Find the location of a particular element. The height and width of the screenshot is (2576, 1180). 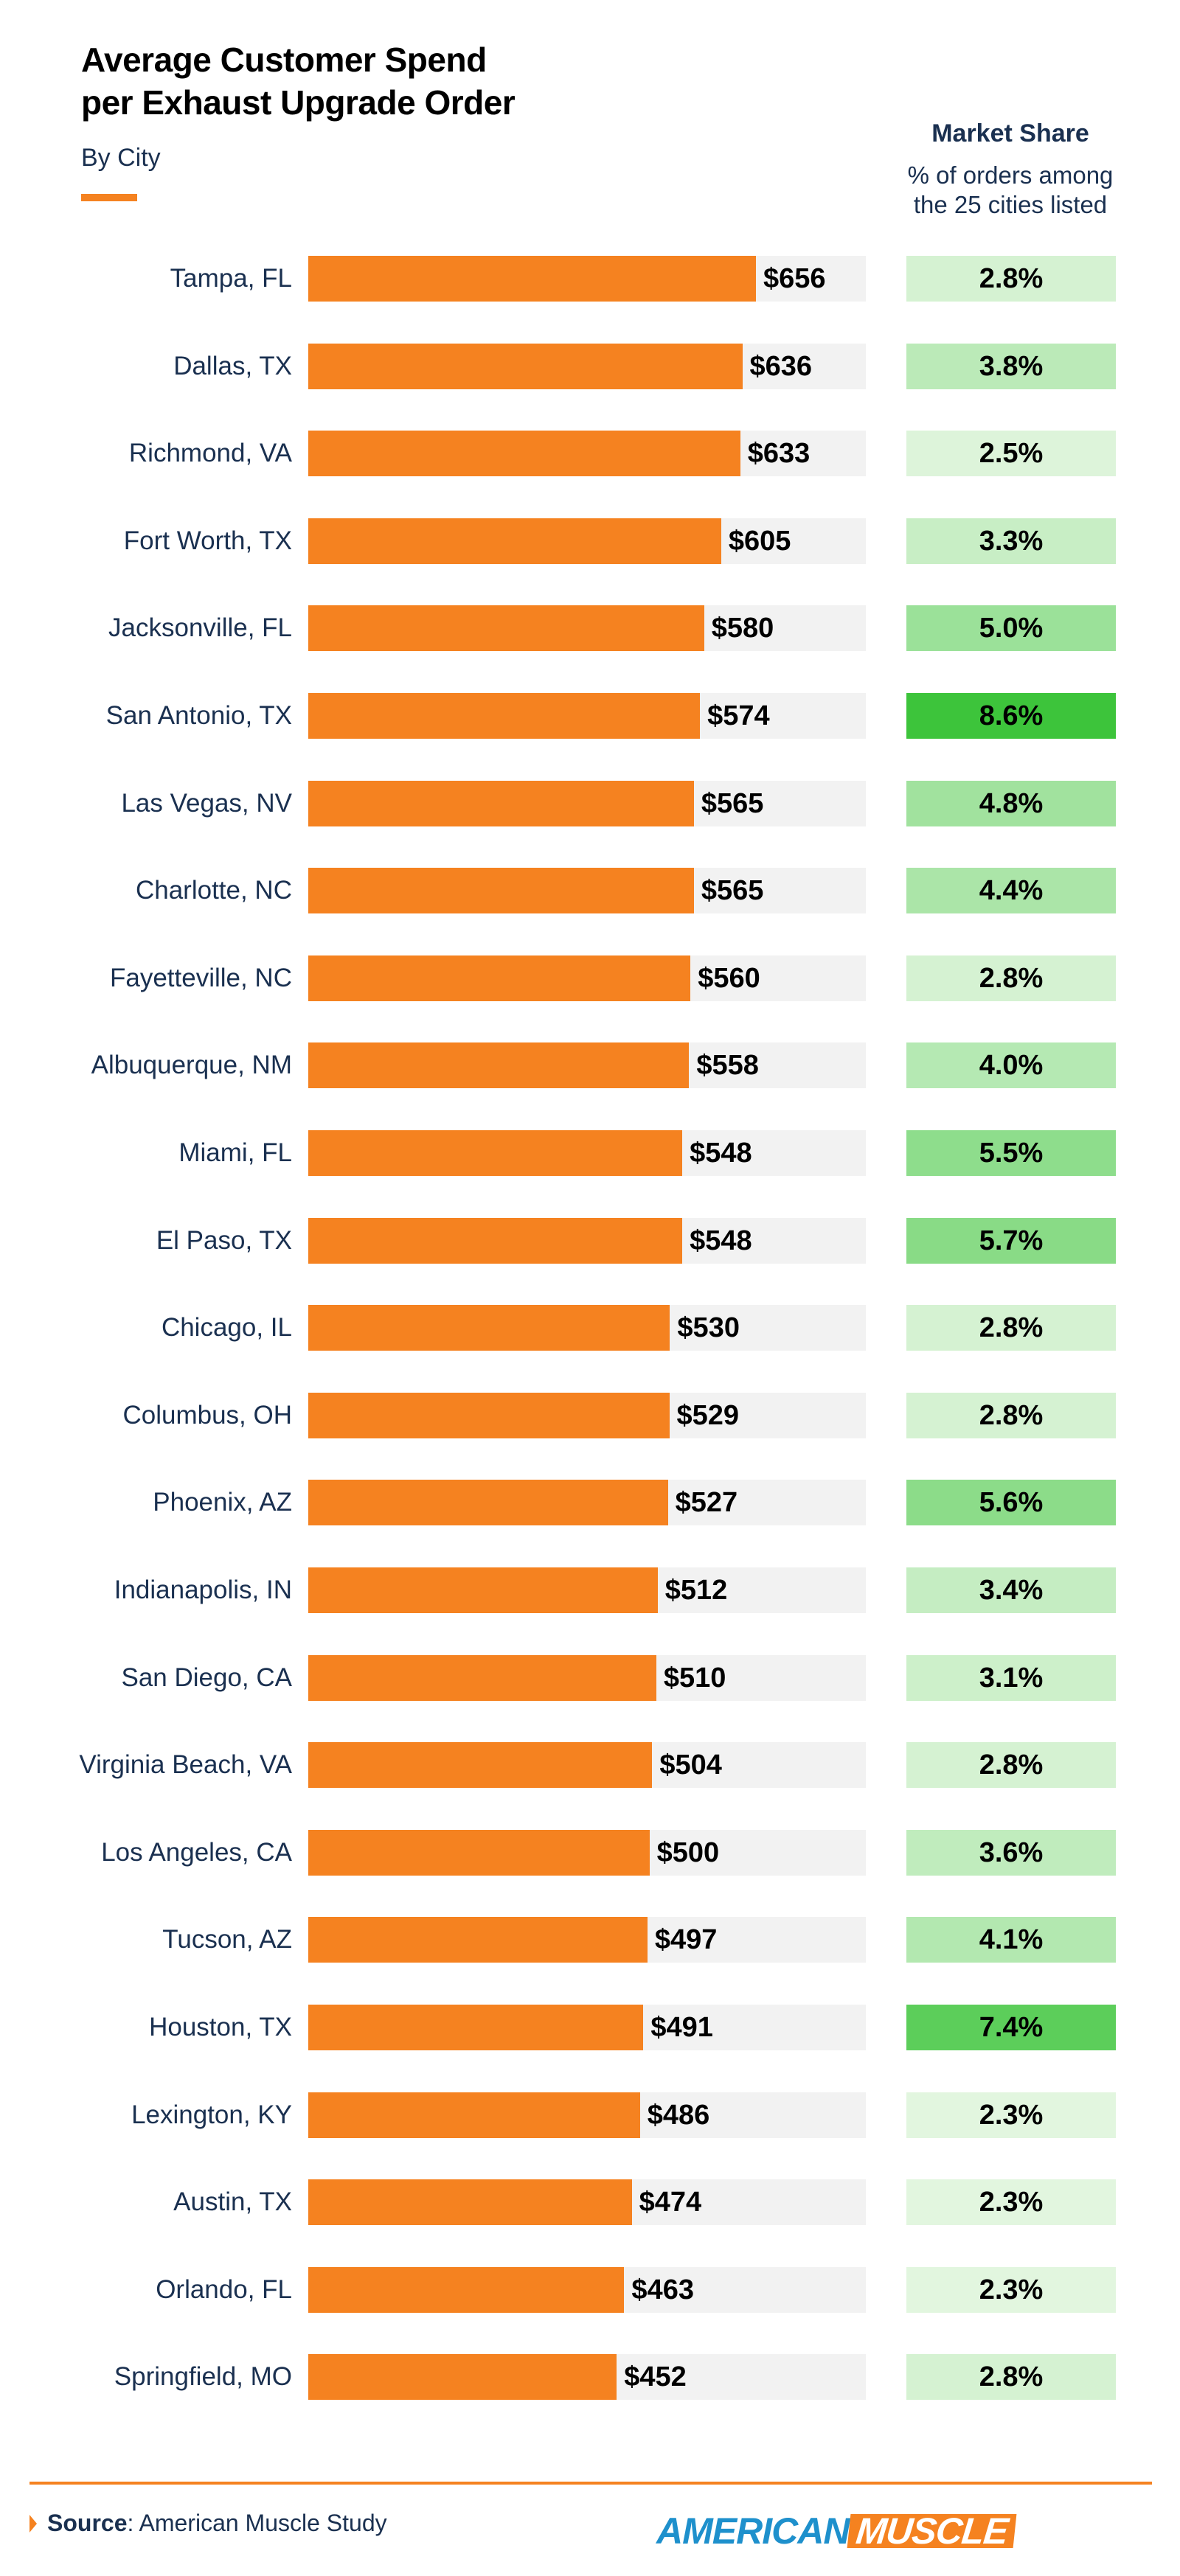

spend-value-label: $558 is located at coordinates (727, 1066).